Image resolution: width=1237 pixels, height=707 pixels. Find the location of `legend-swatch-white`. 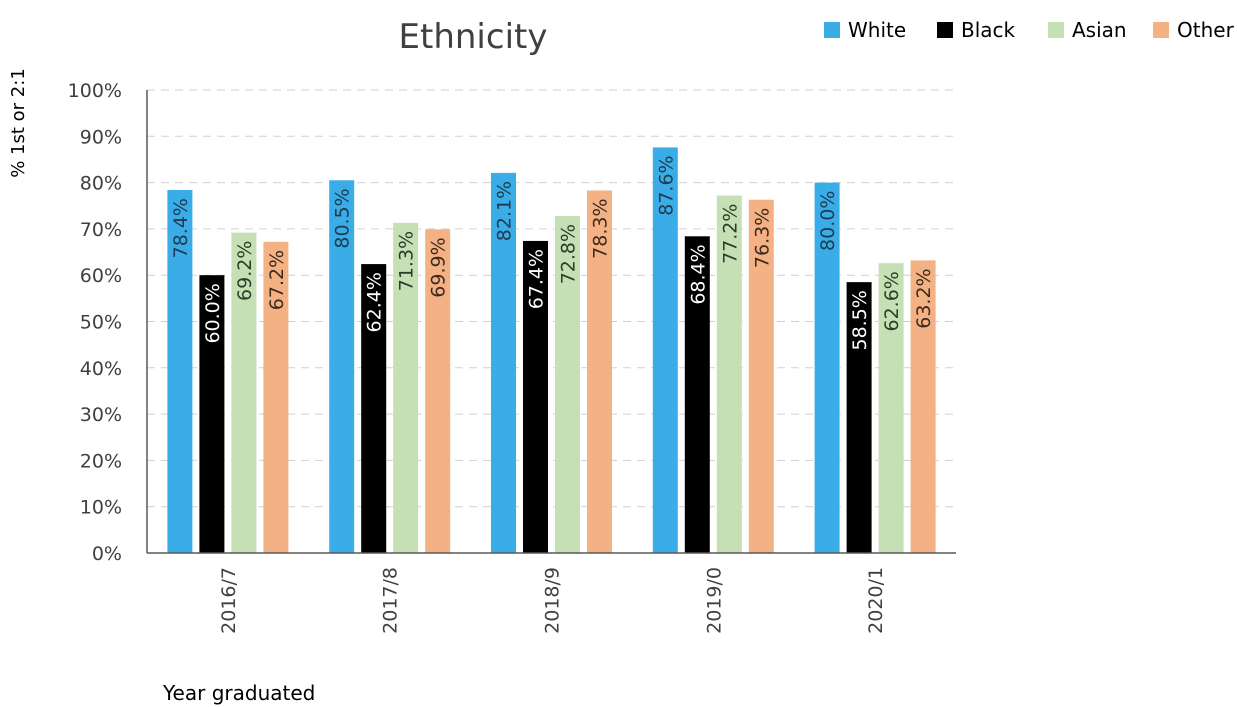

legend-swatch-white is located at coordinates (832, 30).